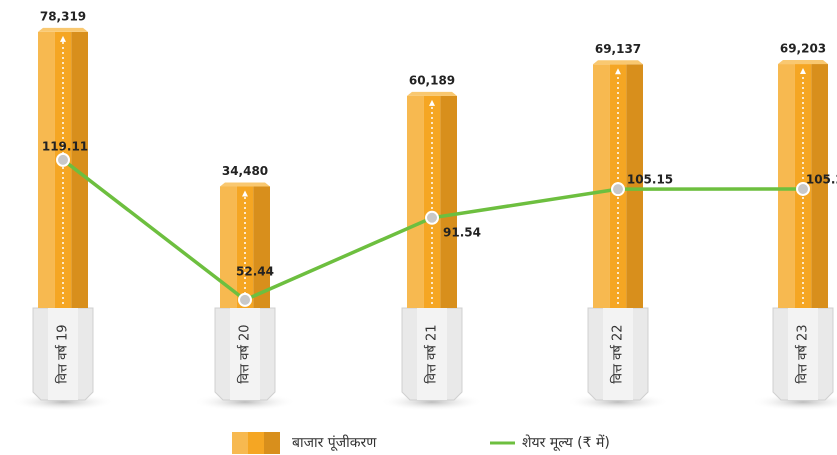 Image resolution: width=837 pixels, height=455 pixels. What do you see at coordinates (65, 146) in the screenshot?
I see `data-label: 119.11` at bounding box center [65, 146].